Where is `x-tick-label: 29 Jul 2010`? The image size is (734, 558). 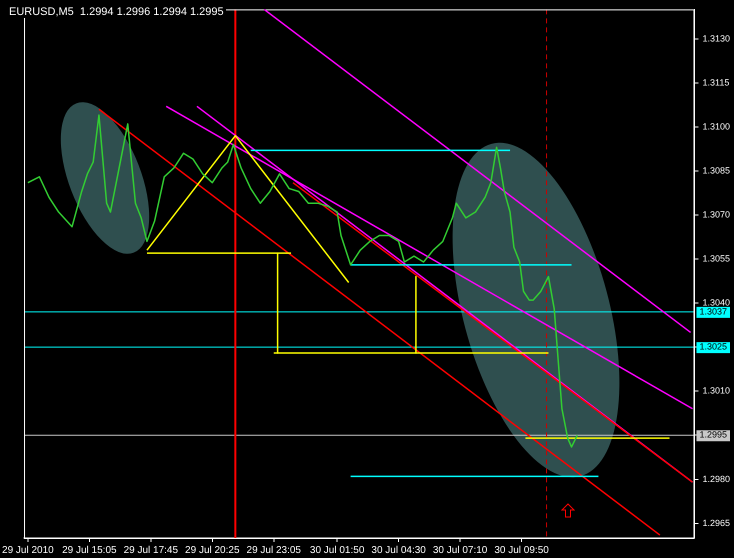
x-tick-label: 29 Jul 2010 is located at coordinates (28, 550).